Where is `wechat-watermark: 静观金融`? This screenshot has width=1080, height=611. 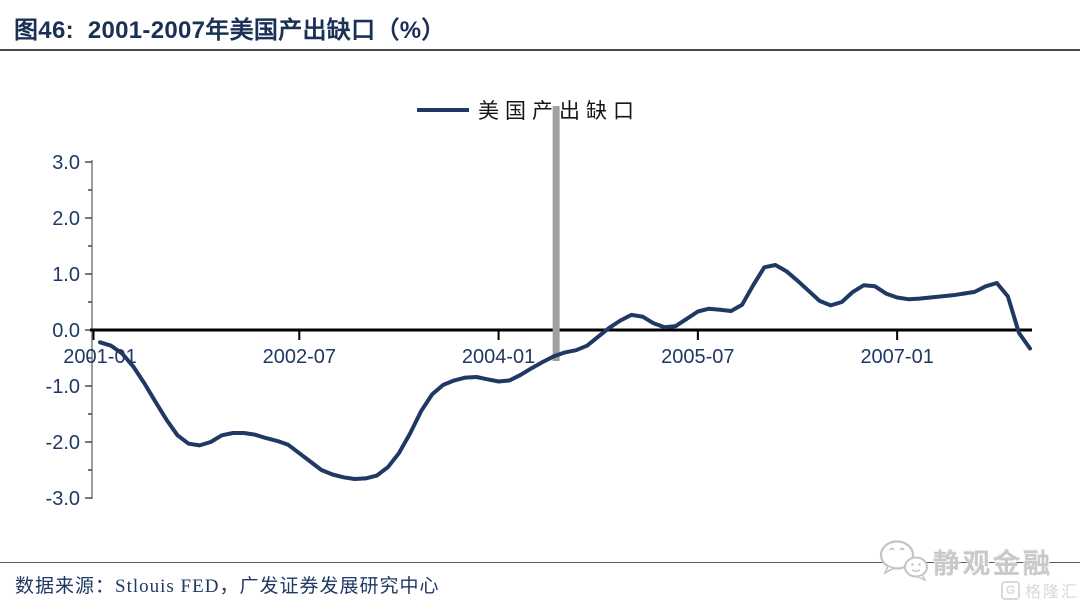
wechat-watermark: 静观金融 is located at coordinates (965, 561).